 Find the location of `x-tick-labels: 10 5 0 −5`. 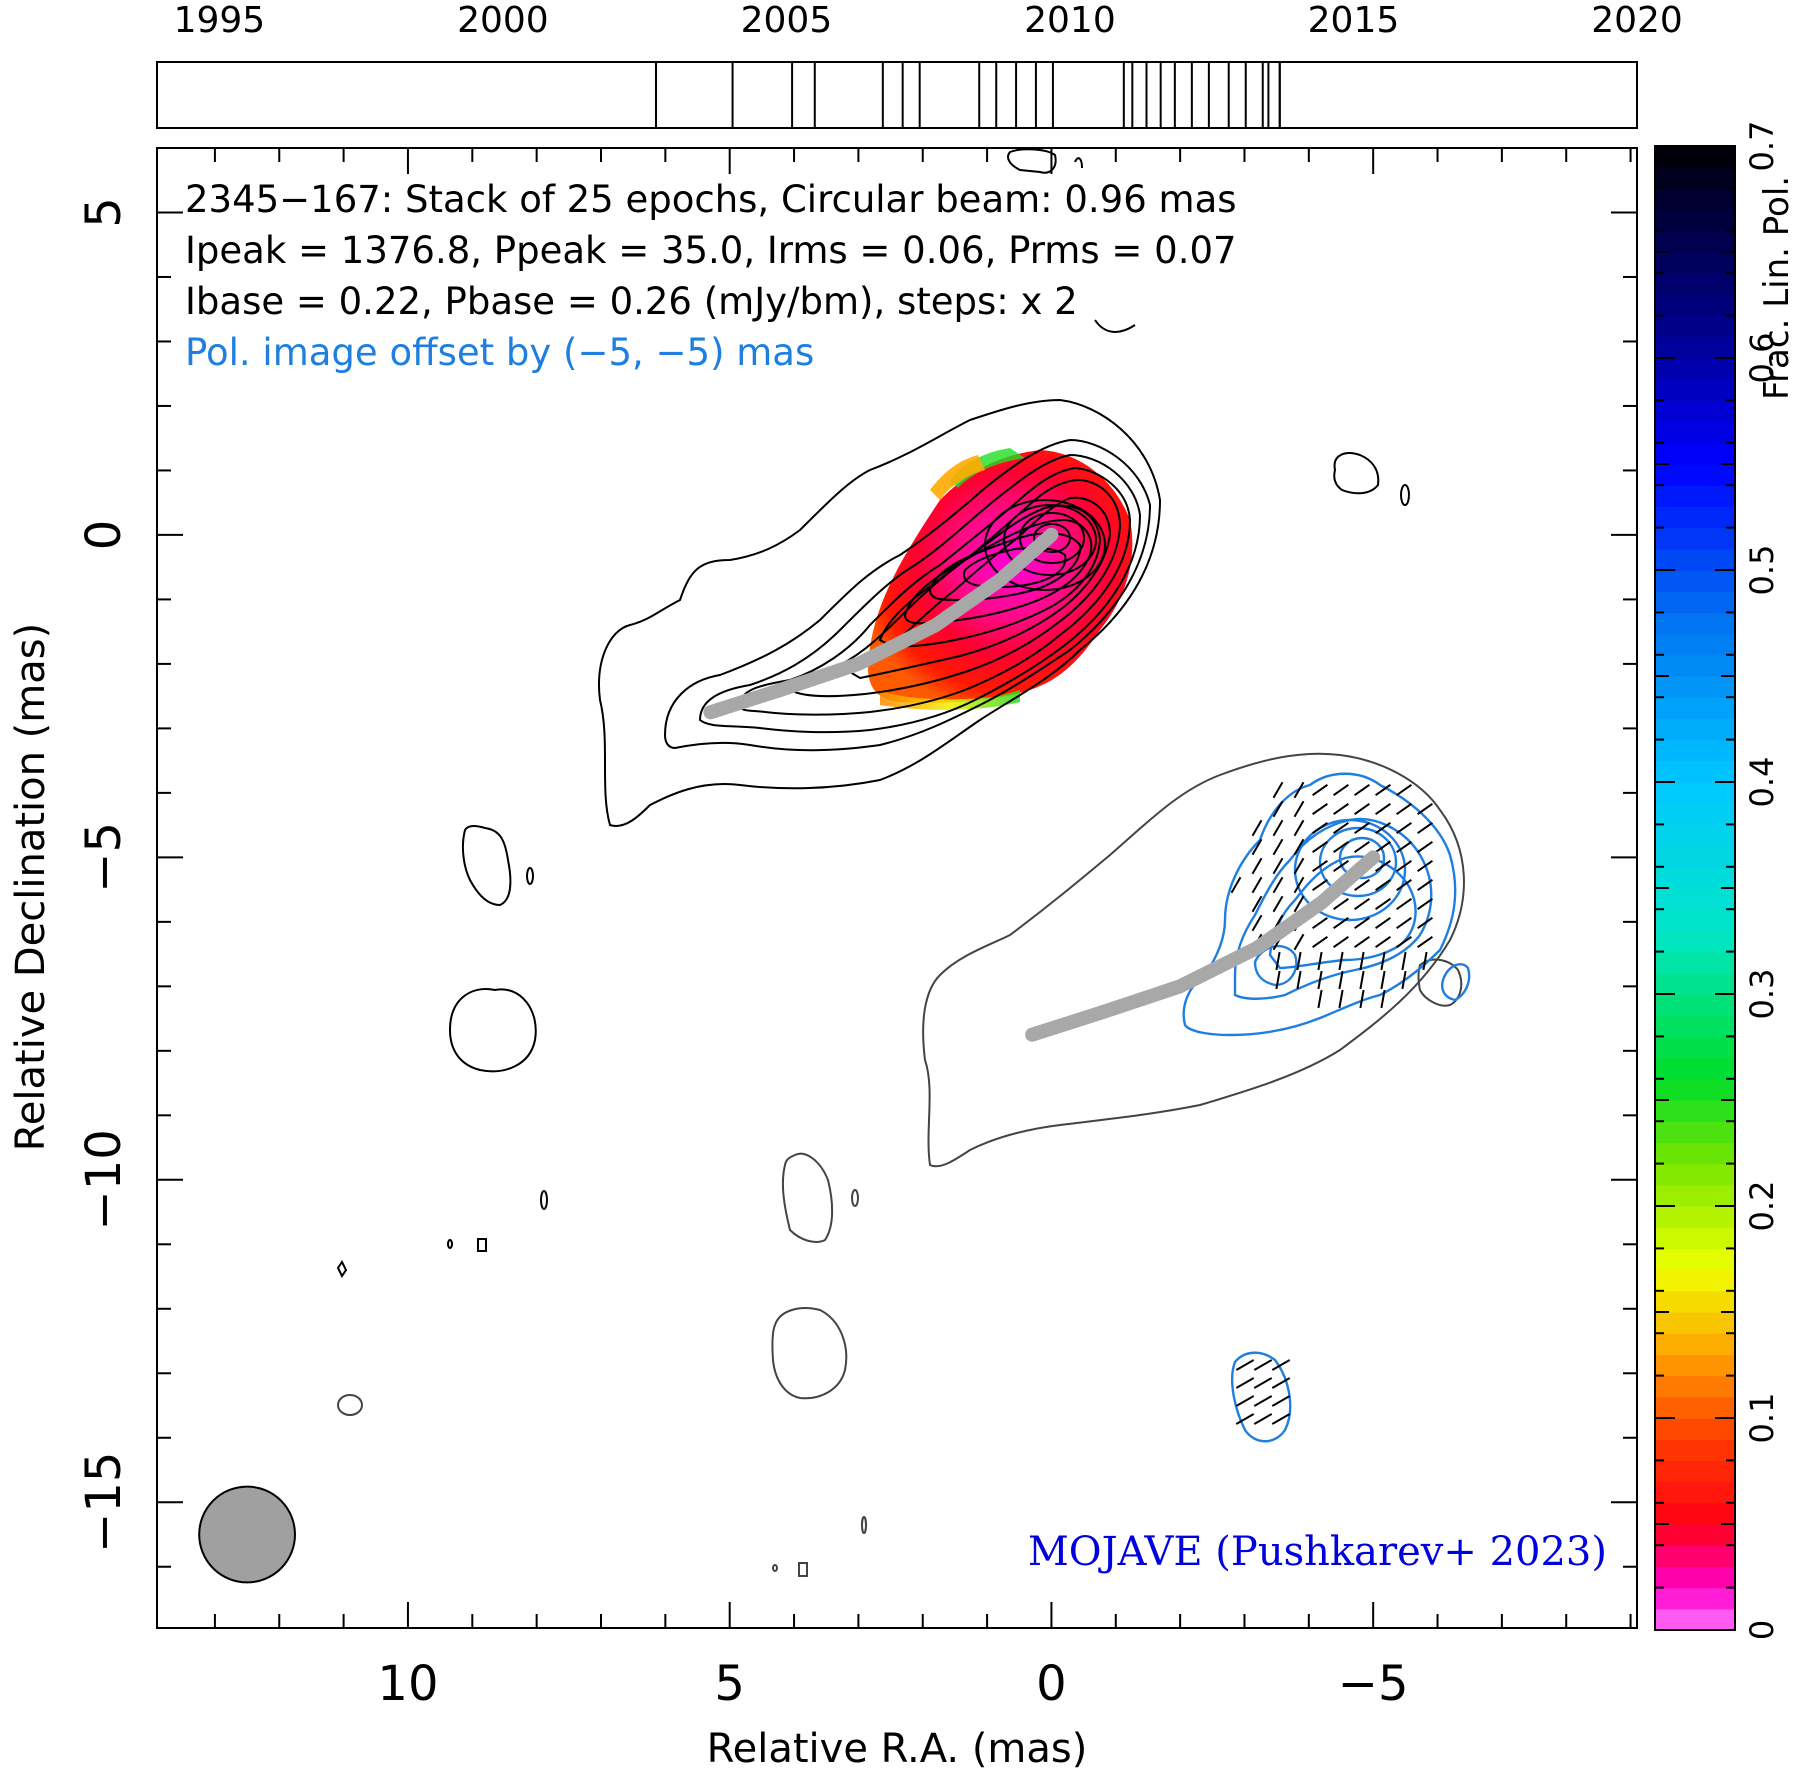

x-tick-labels: 10 5 0 −5 is located at coordinates (892, 1684).